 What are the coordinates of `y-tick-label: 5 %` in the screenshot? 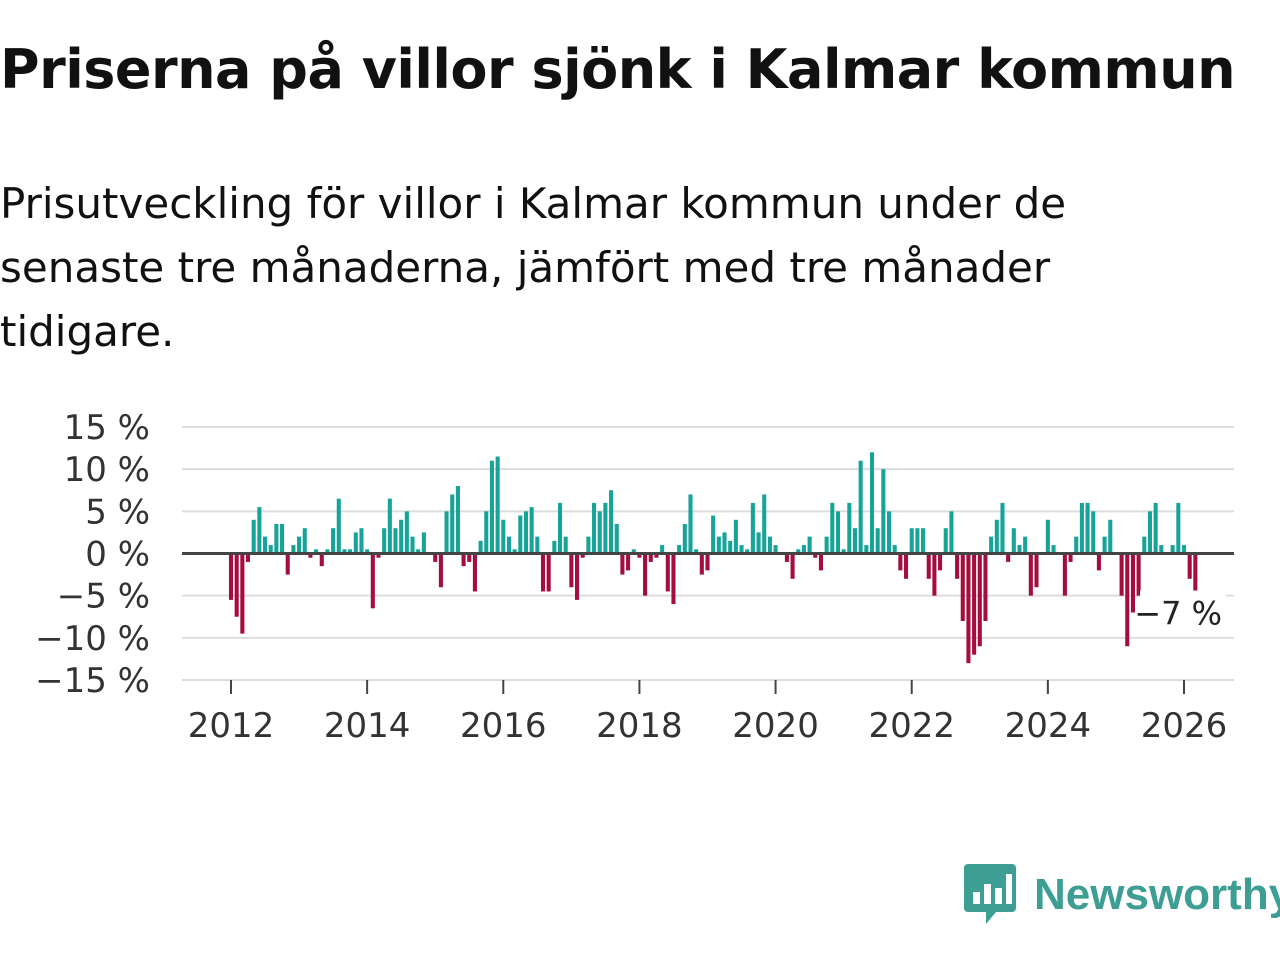 It's located at (117, 512).